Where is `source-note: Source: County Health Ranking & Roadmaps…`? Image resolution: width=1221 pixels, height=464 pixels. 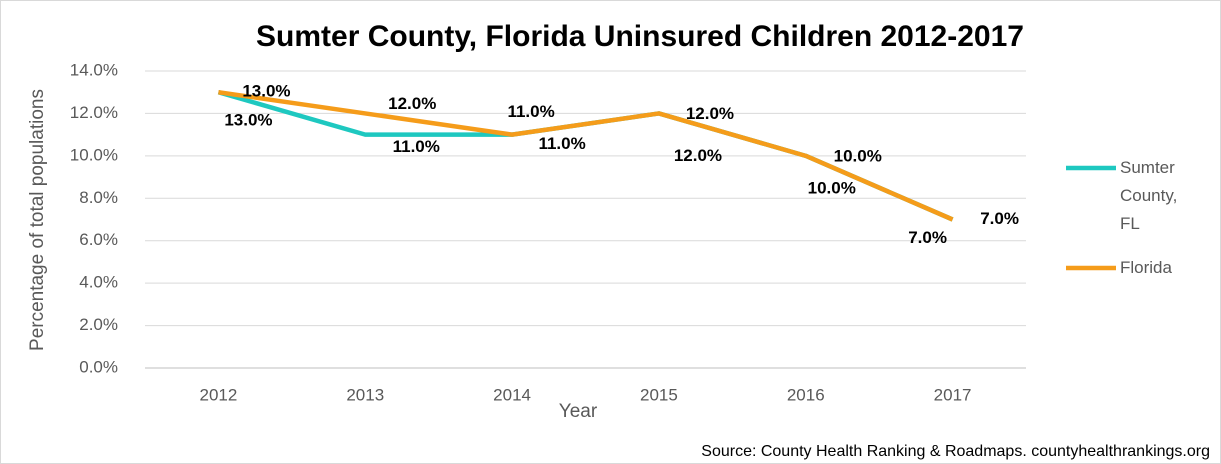
source-note: Source: County Health Ranking & Roadmaps… is located at coordinates (955, 451).